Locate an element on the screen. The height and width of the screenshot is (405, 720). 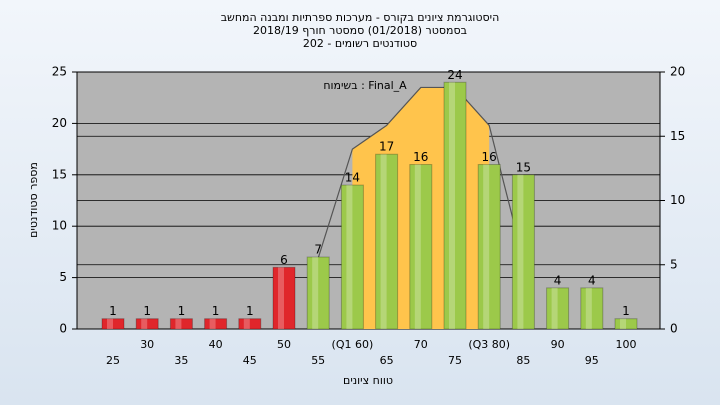
x-tick-label: 25 is located at coordinates (113, 360).